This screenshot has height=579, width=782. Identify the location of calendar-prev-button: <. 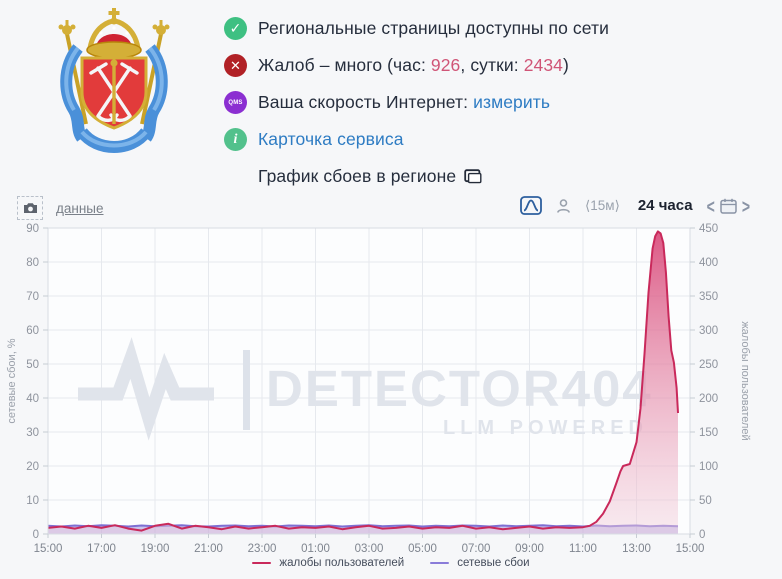
(710, 205).